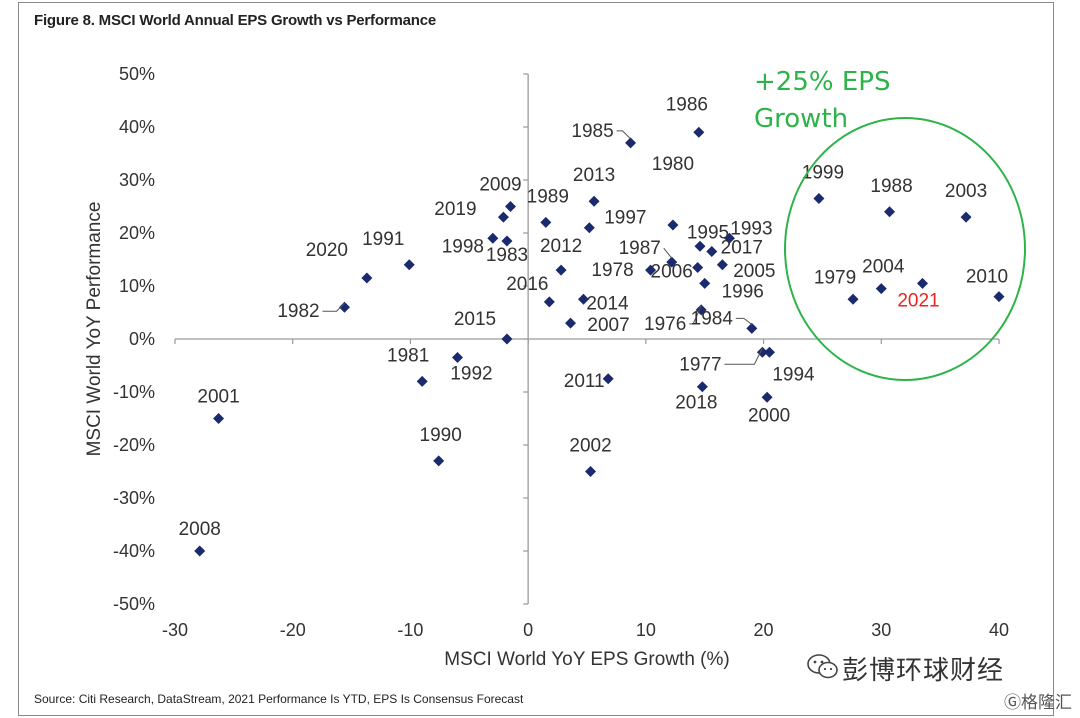 The width and height of the screenshot is (1080, 718). Describe the element at coordinates (583, 299) in the screenshot. I see `point-2014` at that location.